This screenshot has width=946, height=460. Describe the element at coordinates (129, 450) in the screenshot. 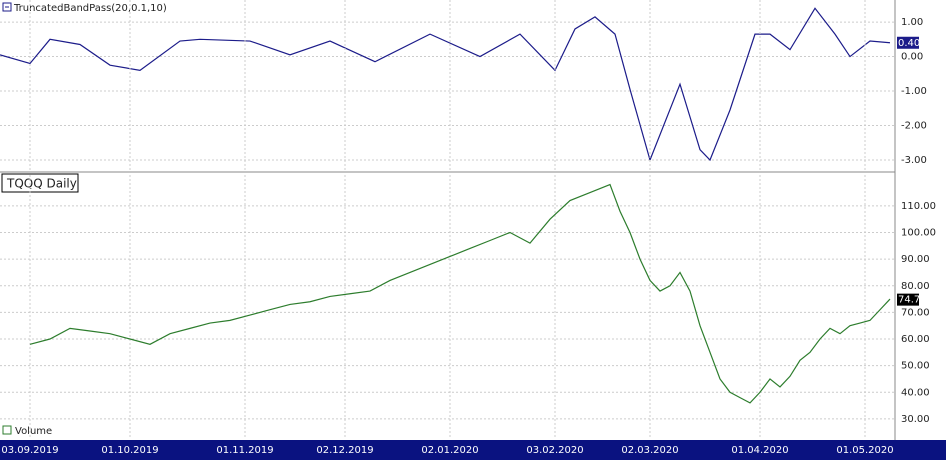

I see `x-tick-label: 01.10.2019` at that location.